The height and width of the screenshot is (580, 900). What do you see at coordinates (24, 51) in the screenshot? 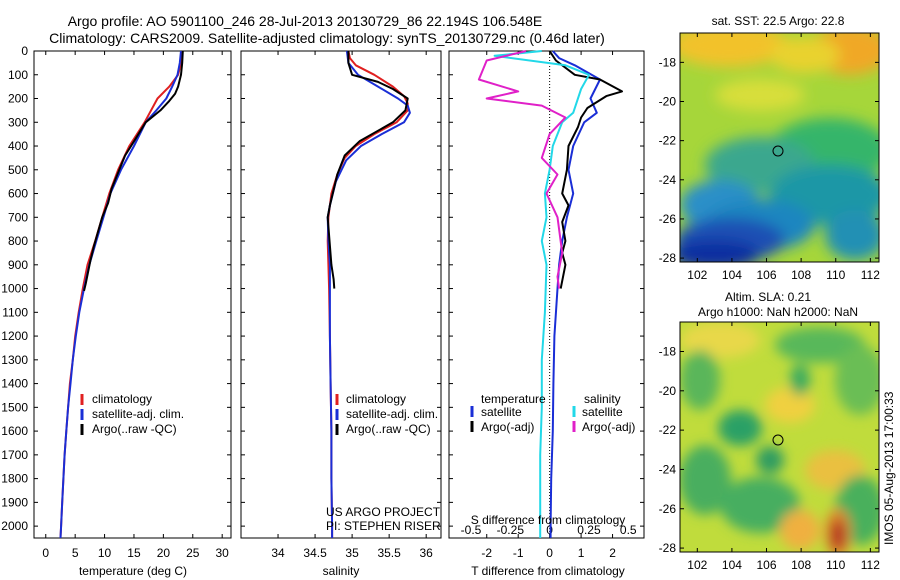
I see `depth-tick-label: 0` at bounding box center [24, 51].